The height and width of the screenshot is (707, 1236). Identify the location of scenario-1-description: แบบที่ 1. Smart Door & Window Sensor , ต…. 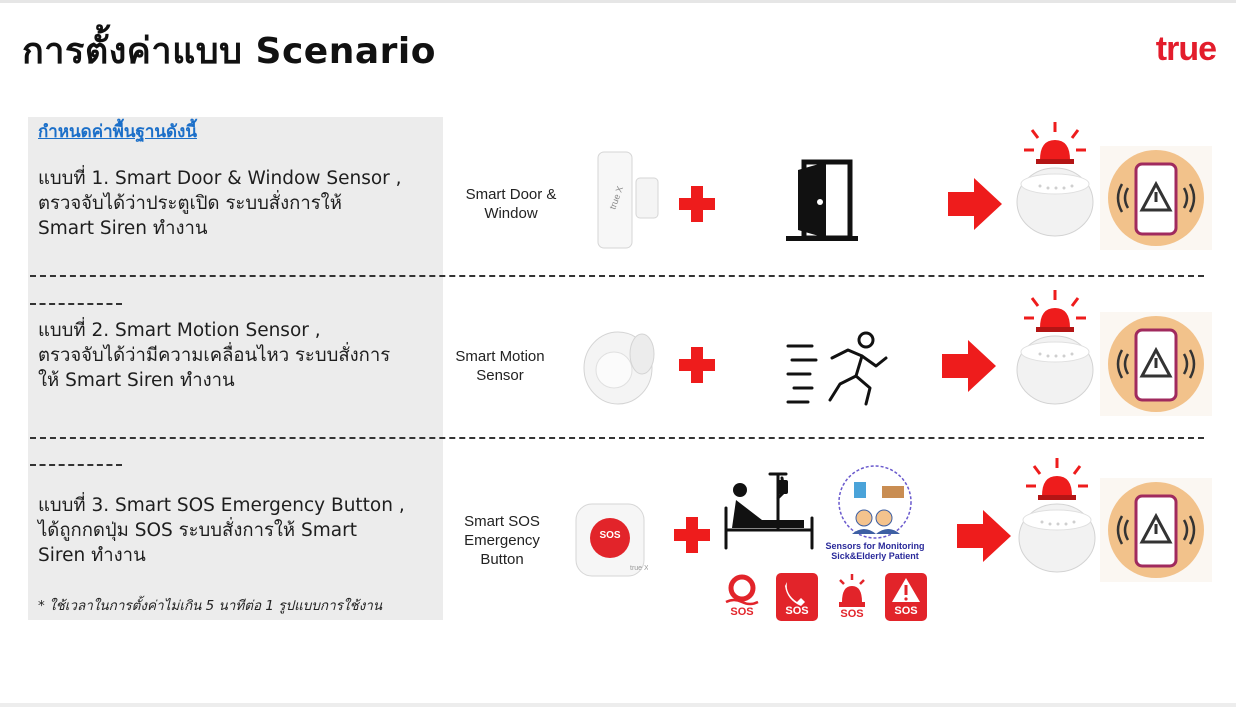
(220, 203).